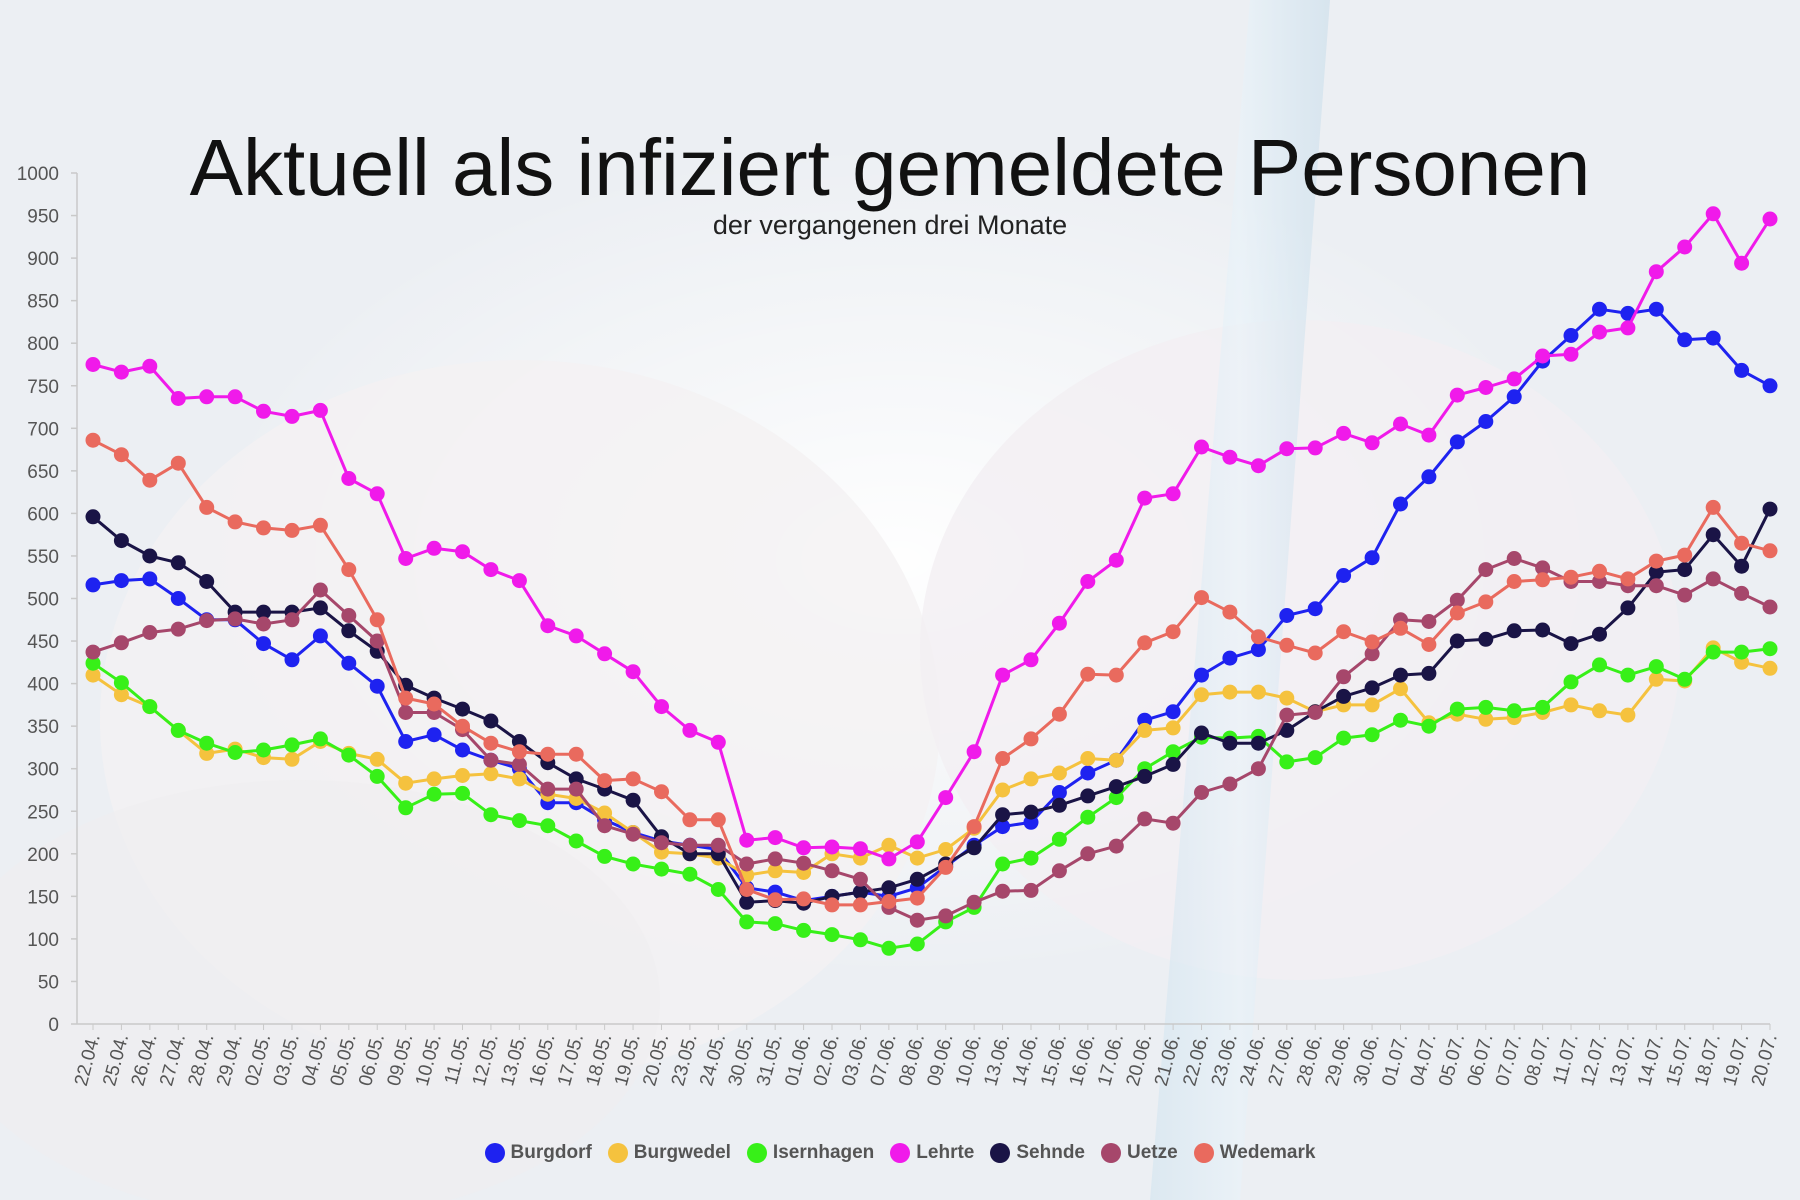 Image resolution: width=1800 pixels, height=1200 pixels. I want to click on legend-item-wedemark: Wedemark, so click(1254, 1153).